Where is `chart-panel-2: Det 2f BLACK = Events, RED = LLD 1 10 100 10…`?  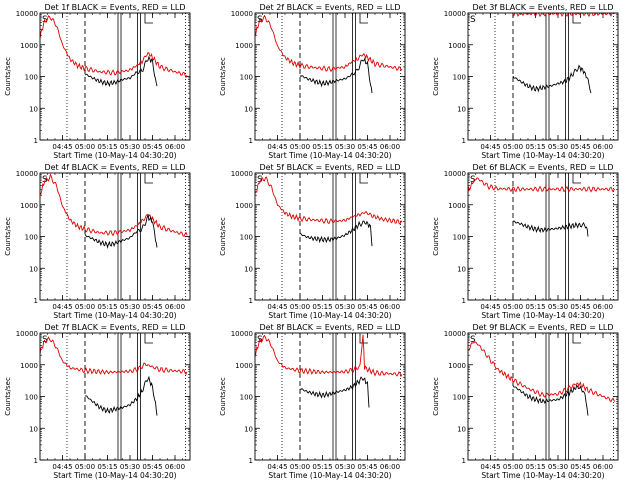 chart-panel-2: Det 2f BLACK = Events, RED = LLD 1 10 100 10… is located at coordinates (312, 81).